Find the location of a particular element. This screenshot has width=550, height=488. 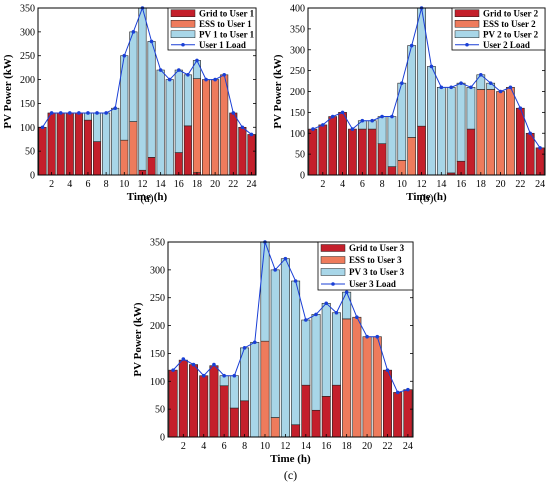

y-tick-label: 400 is located at coordinates (297, 9).